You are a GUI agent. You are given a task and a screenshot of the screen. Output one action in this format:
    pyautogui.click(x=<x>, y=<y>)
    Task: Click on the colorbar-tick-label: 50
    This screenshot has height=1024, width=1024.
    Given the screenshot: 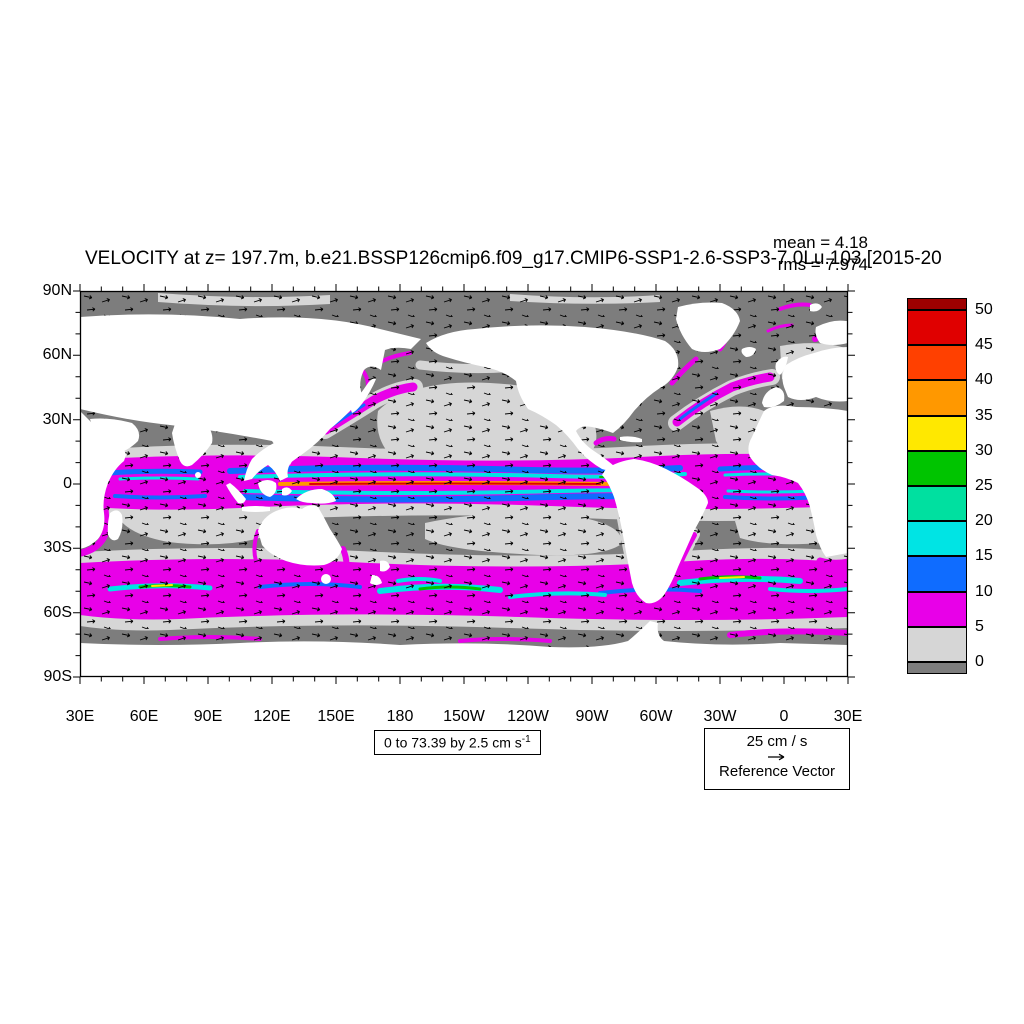 What is the action you would take?
    pyautogui.click(x=984, y=309)
    